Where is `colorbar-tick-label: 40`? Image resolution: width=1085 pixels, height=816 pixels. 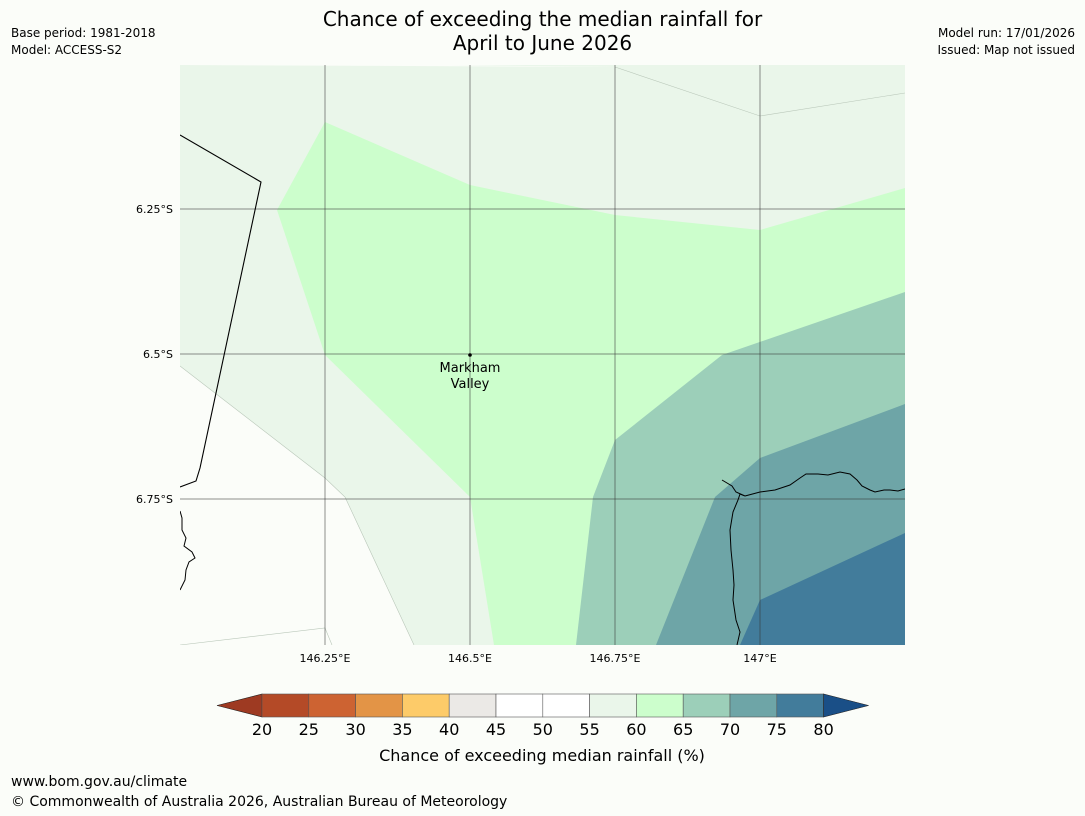 colorbar-tick-label: 40 is located at coordinates (449, 729).